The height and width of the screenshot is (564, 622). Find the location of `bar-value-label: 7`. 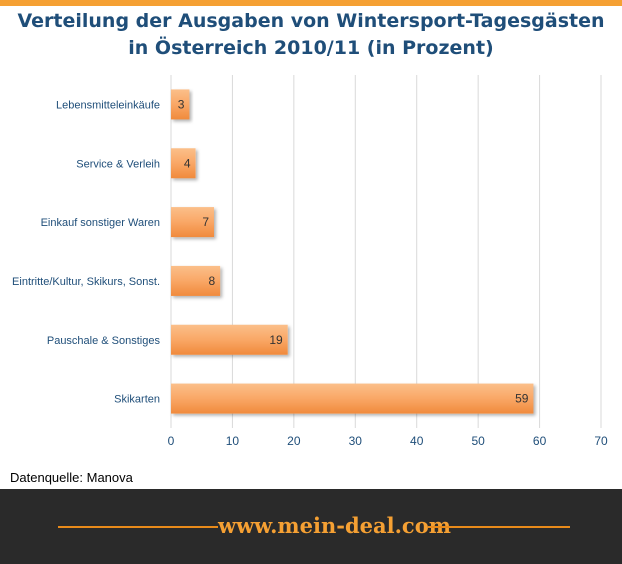

bar-value-label: 7 is located at coordinates (205, 222).